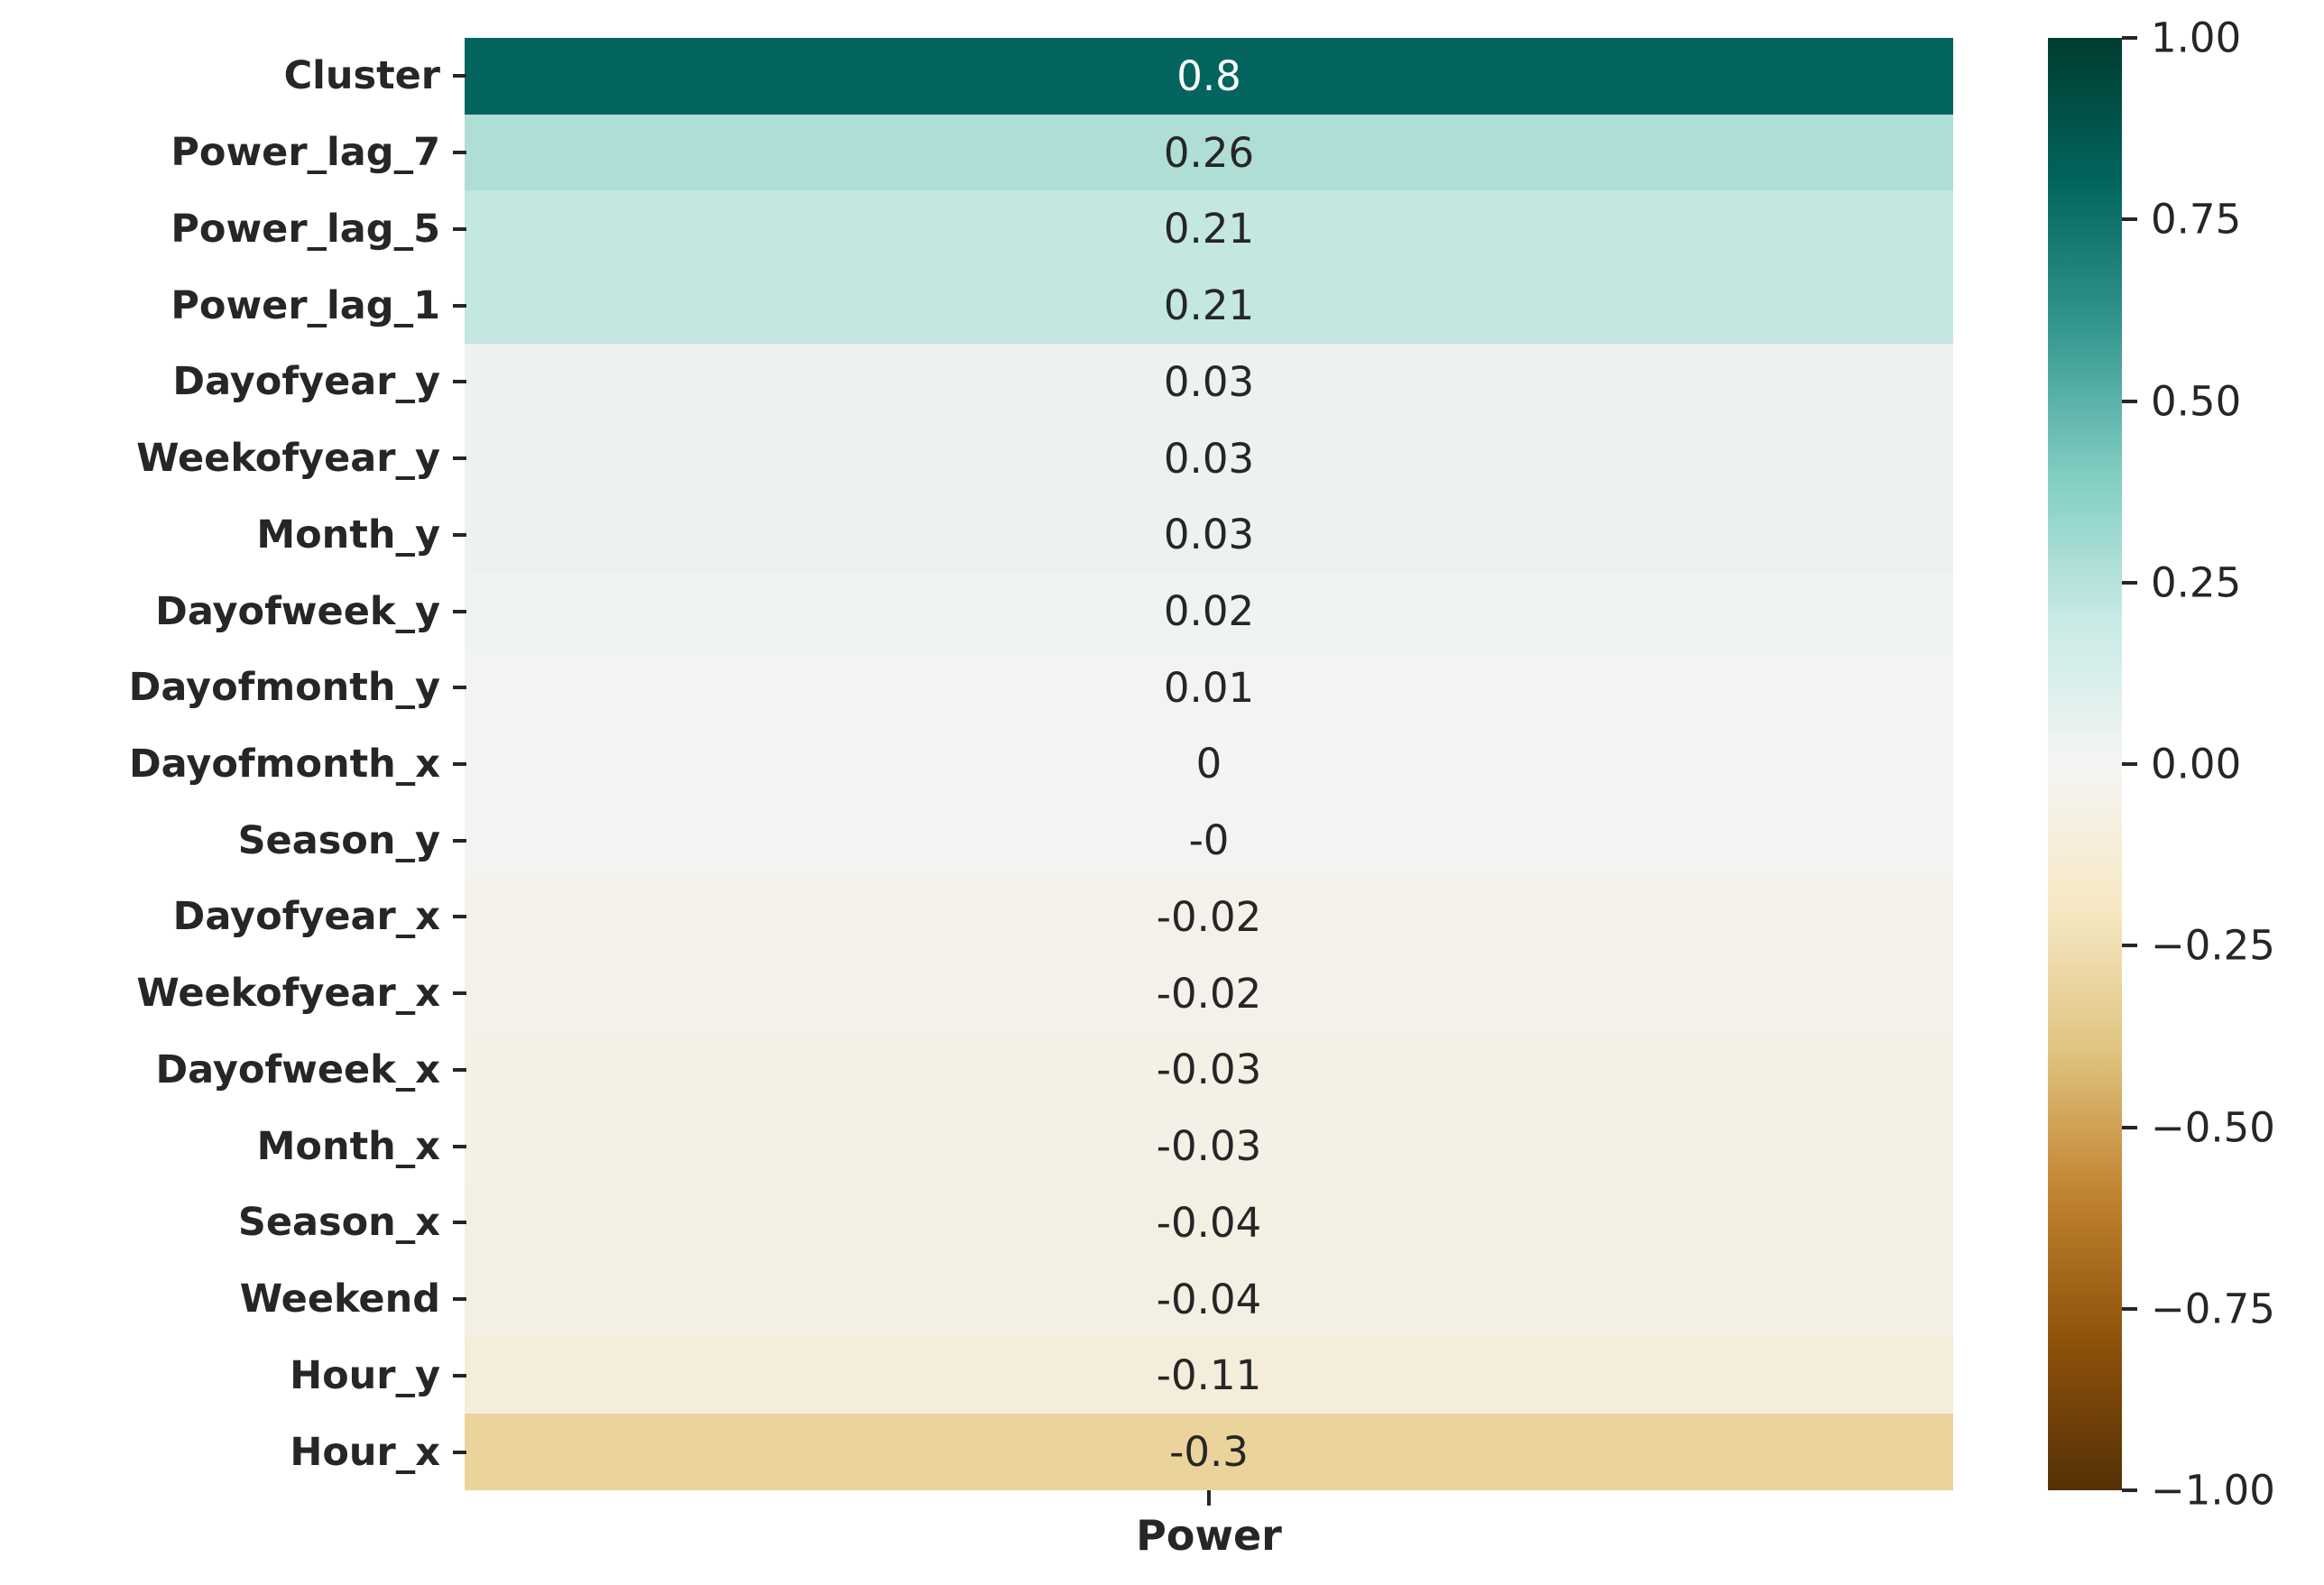 The image size is (2324, 1585). I want to click on heatmap-cell: 0.02, so click(1209, 612).